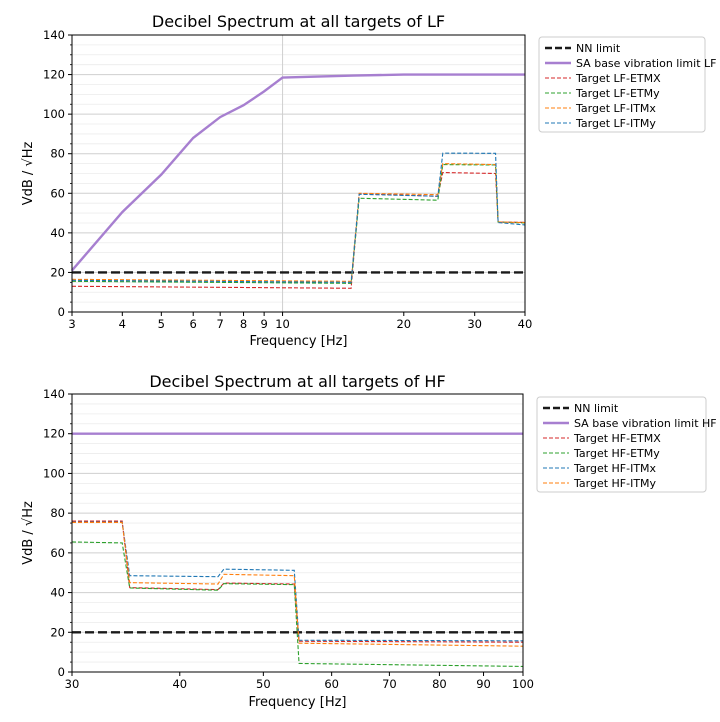 The image size is (720, 722). What do you see at coordinates (617, 93) in the screenshot?
I see `legend-label: Target LF-ETMy` at bounding box center [617, 93].